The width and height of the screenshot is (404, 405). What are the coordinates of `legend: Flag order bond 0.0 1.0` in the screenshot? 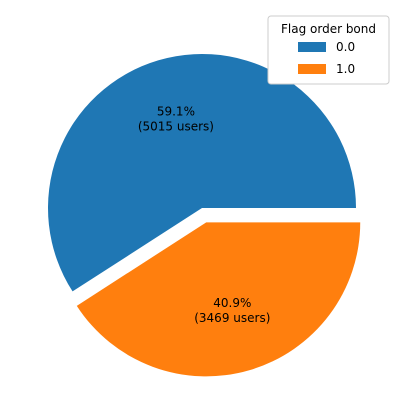 It's located at (328, 50).